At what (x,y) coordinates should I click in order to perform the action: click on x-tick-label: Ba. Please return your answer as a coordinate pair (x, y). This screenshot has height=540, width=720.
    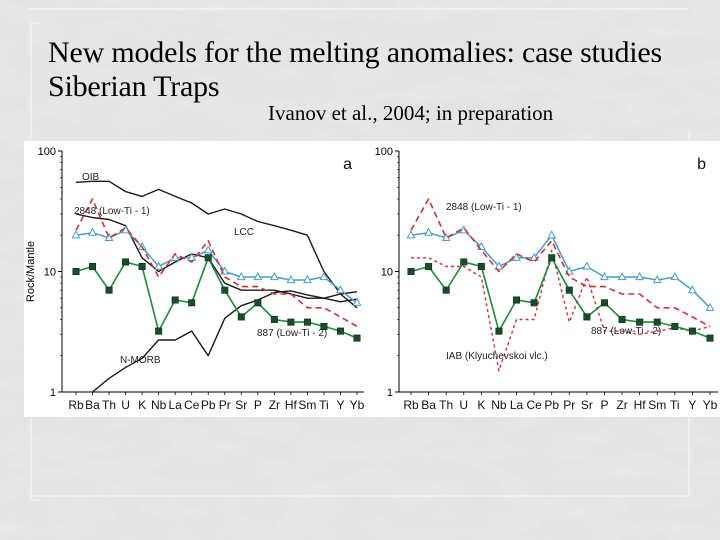
    Looking at the image, I should click on (428, 405).